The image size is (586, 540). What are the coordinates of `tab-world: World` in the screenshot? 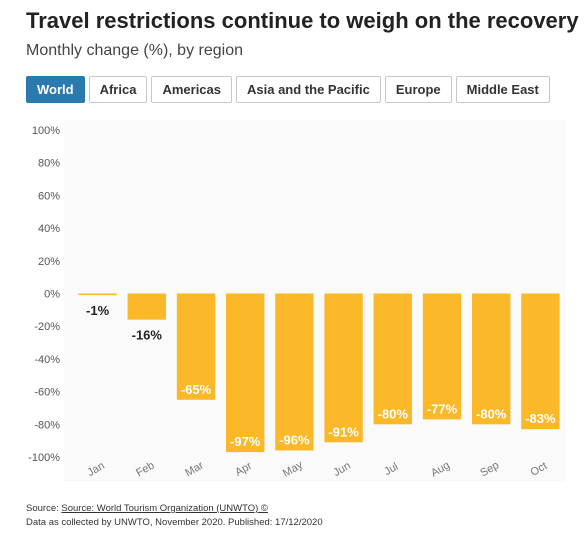 It's located at (55, 89).